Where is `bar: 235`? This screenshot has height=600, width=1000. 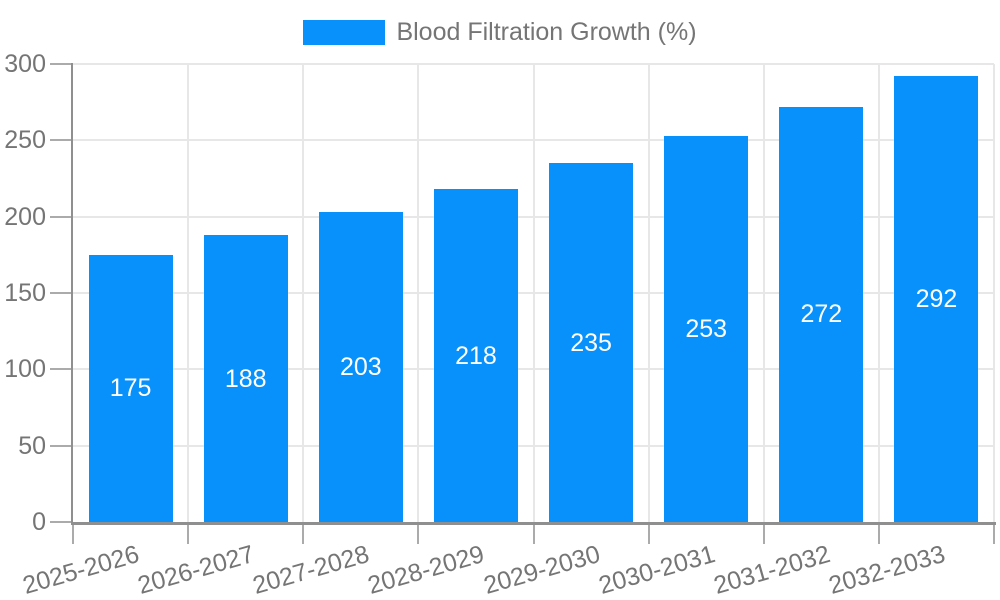 bar: 235 is located at coordinates (591, 342).